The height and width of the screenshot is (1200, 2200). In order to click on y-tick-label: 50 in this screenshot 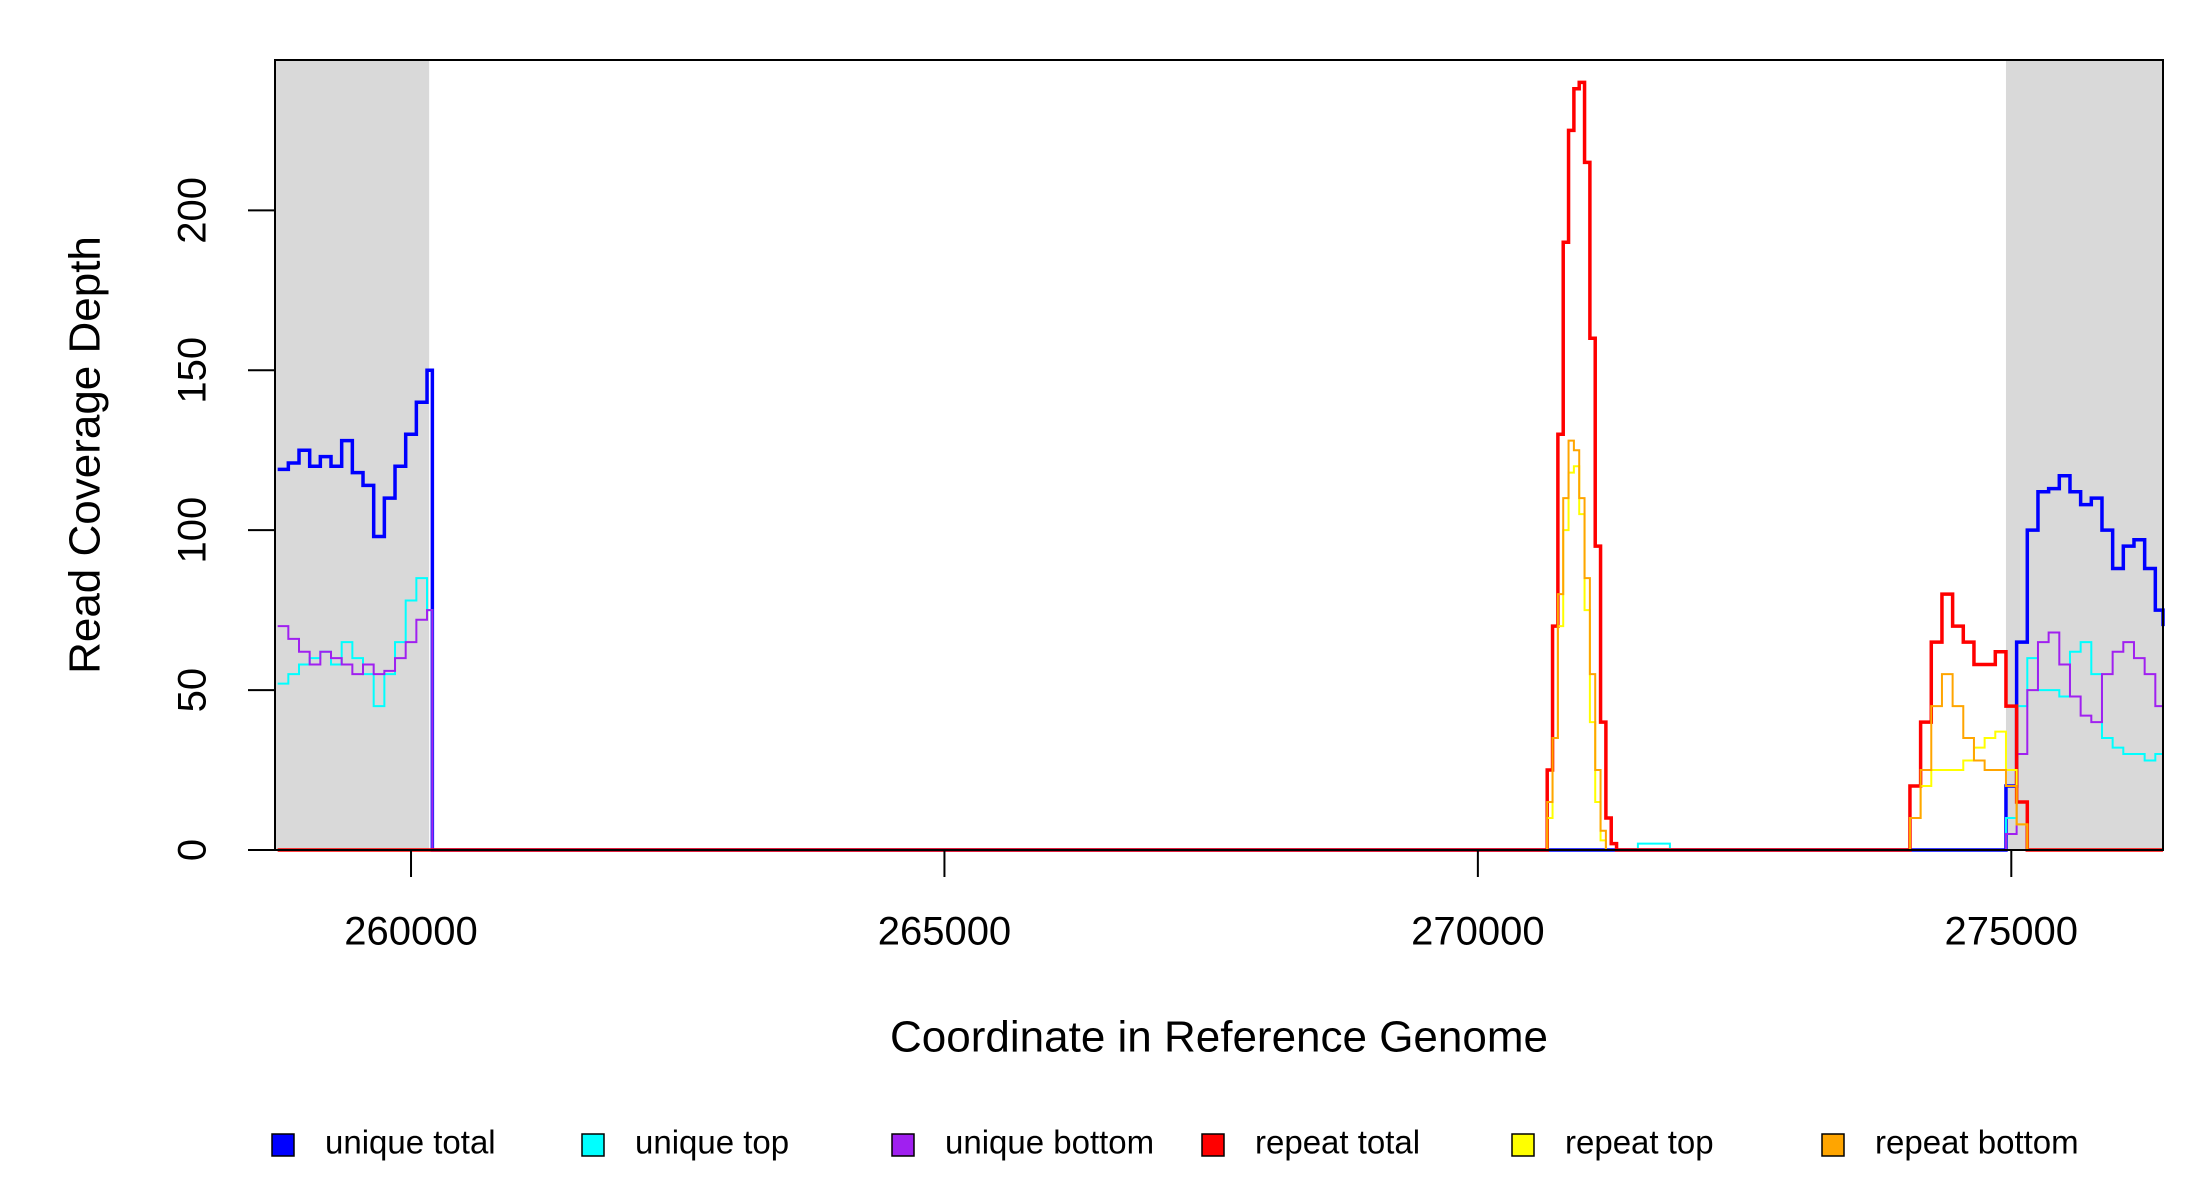, I will do `click(193, 690)`.